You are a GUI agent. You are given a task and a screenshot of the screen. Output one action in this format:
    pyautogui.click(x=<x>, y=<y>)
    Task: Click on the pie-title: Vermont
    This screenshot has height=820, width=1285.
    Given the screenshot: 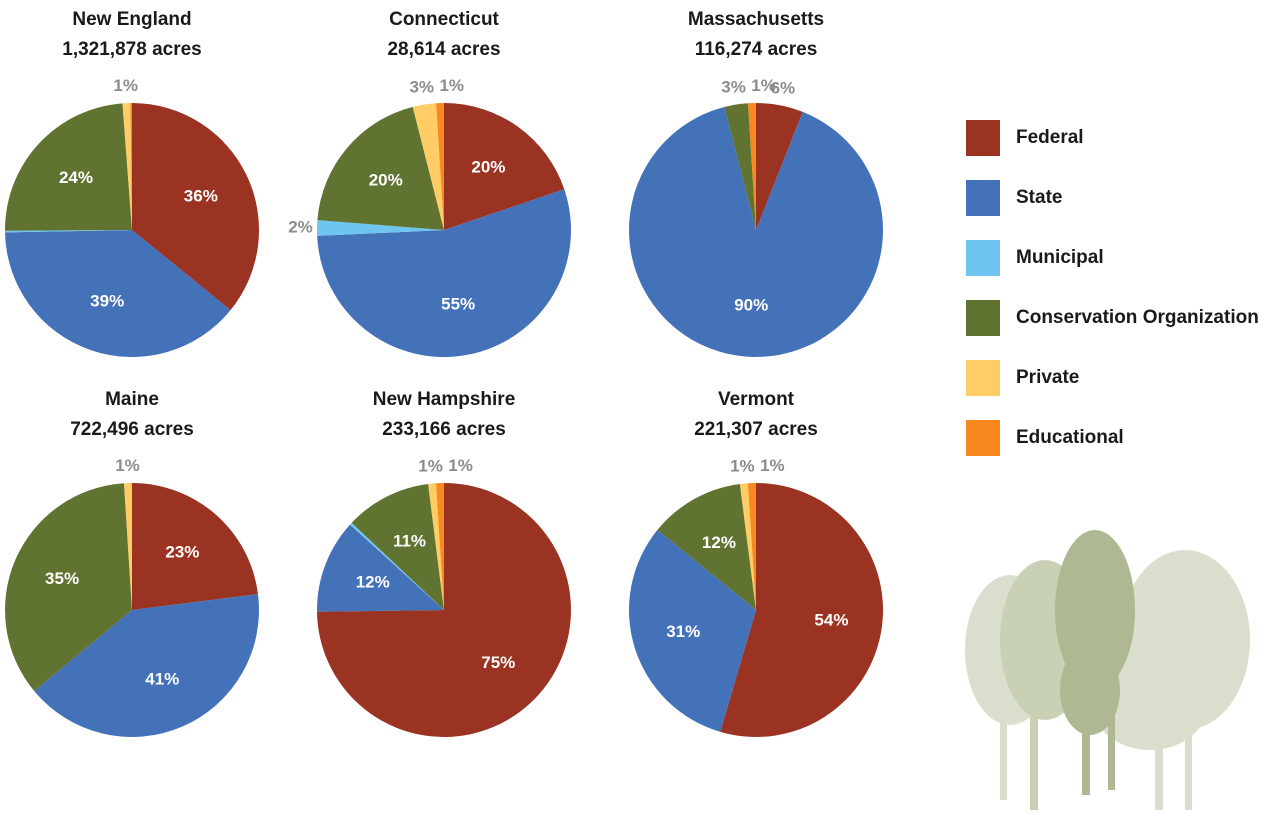 What is the action you would take?
    pyautogui.click(x=756, y=399)
    